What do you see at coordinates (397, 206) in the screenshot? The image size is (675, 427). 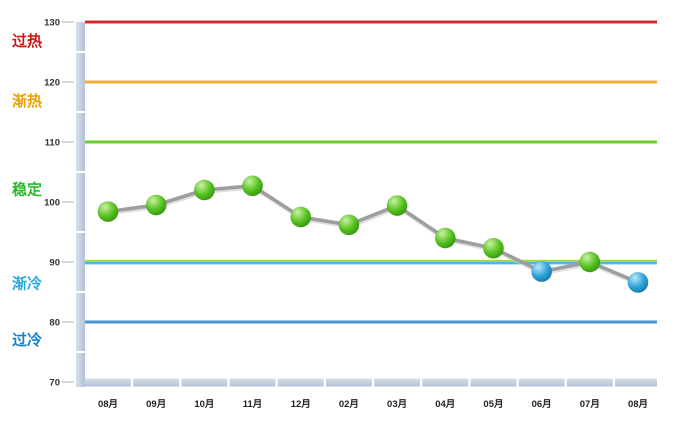 I see `data-point-marker-03月-green` at bounding box center [397, 206].